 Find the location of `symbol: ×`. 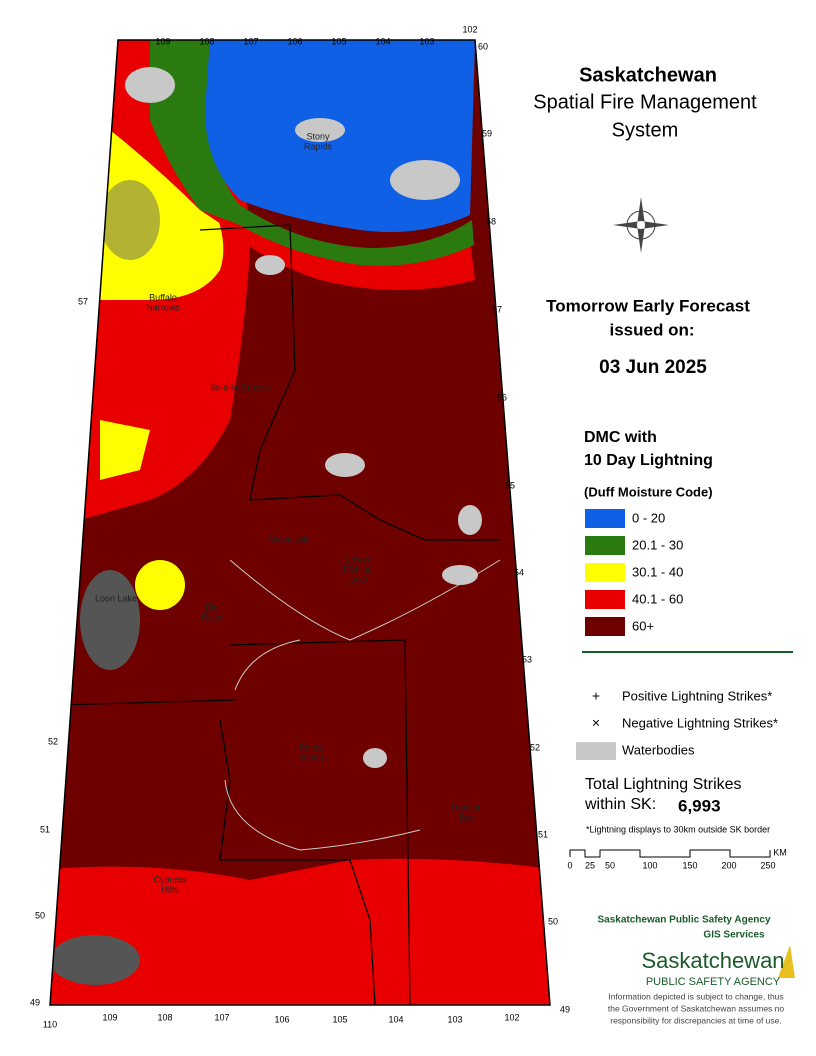

symbol: × is located at coordinates (596, 723).